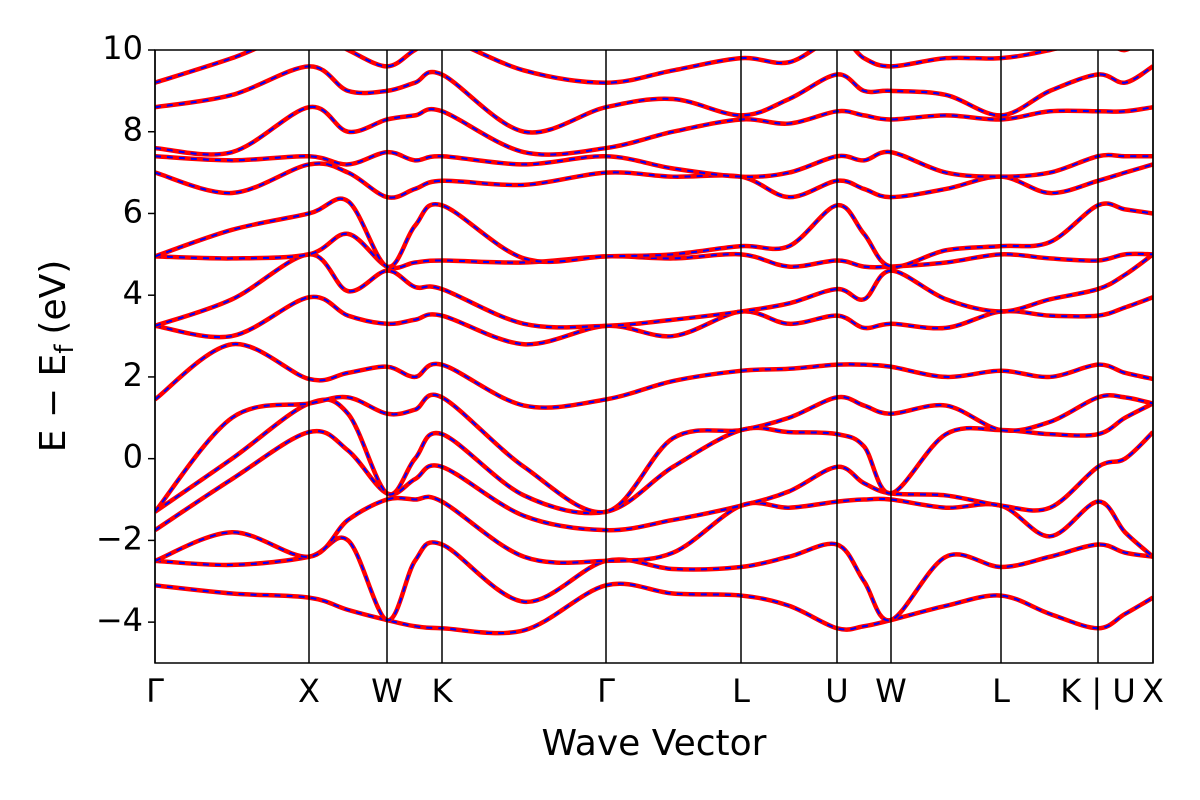  What do you see at coordinates (119, 538) in the screenshot?
I see `y-tick-label: −2` at bounding box center [119, 538].